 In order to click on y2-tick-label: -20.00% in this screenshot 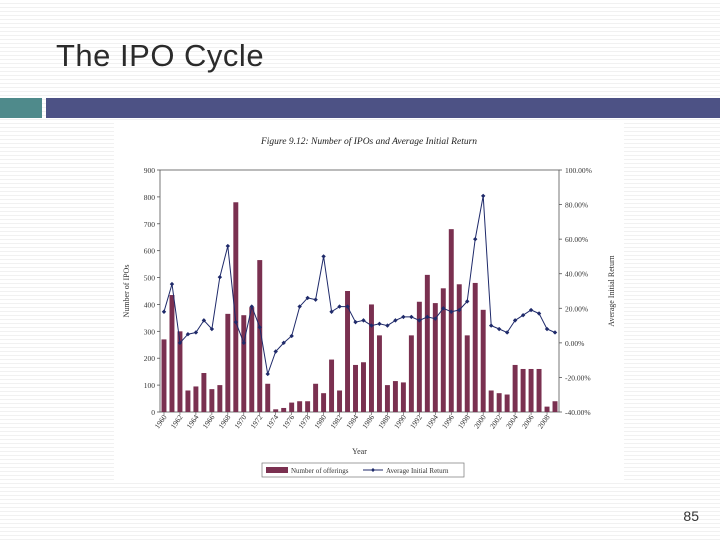, I will do `click(578, 377)`.